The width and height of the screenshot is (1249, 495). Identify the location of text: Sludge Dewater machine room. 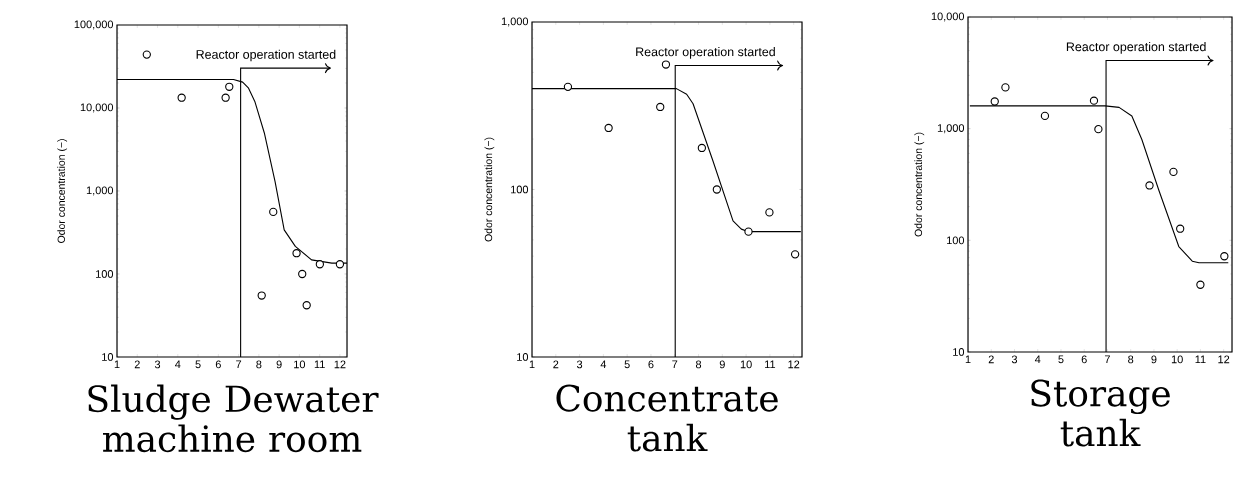
(233, 418).